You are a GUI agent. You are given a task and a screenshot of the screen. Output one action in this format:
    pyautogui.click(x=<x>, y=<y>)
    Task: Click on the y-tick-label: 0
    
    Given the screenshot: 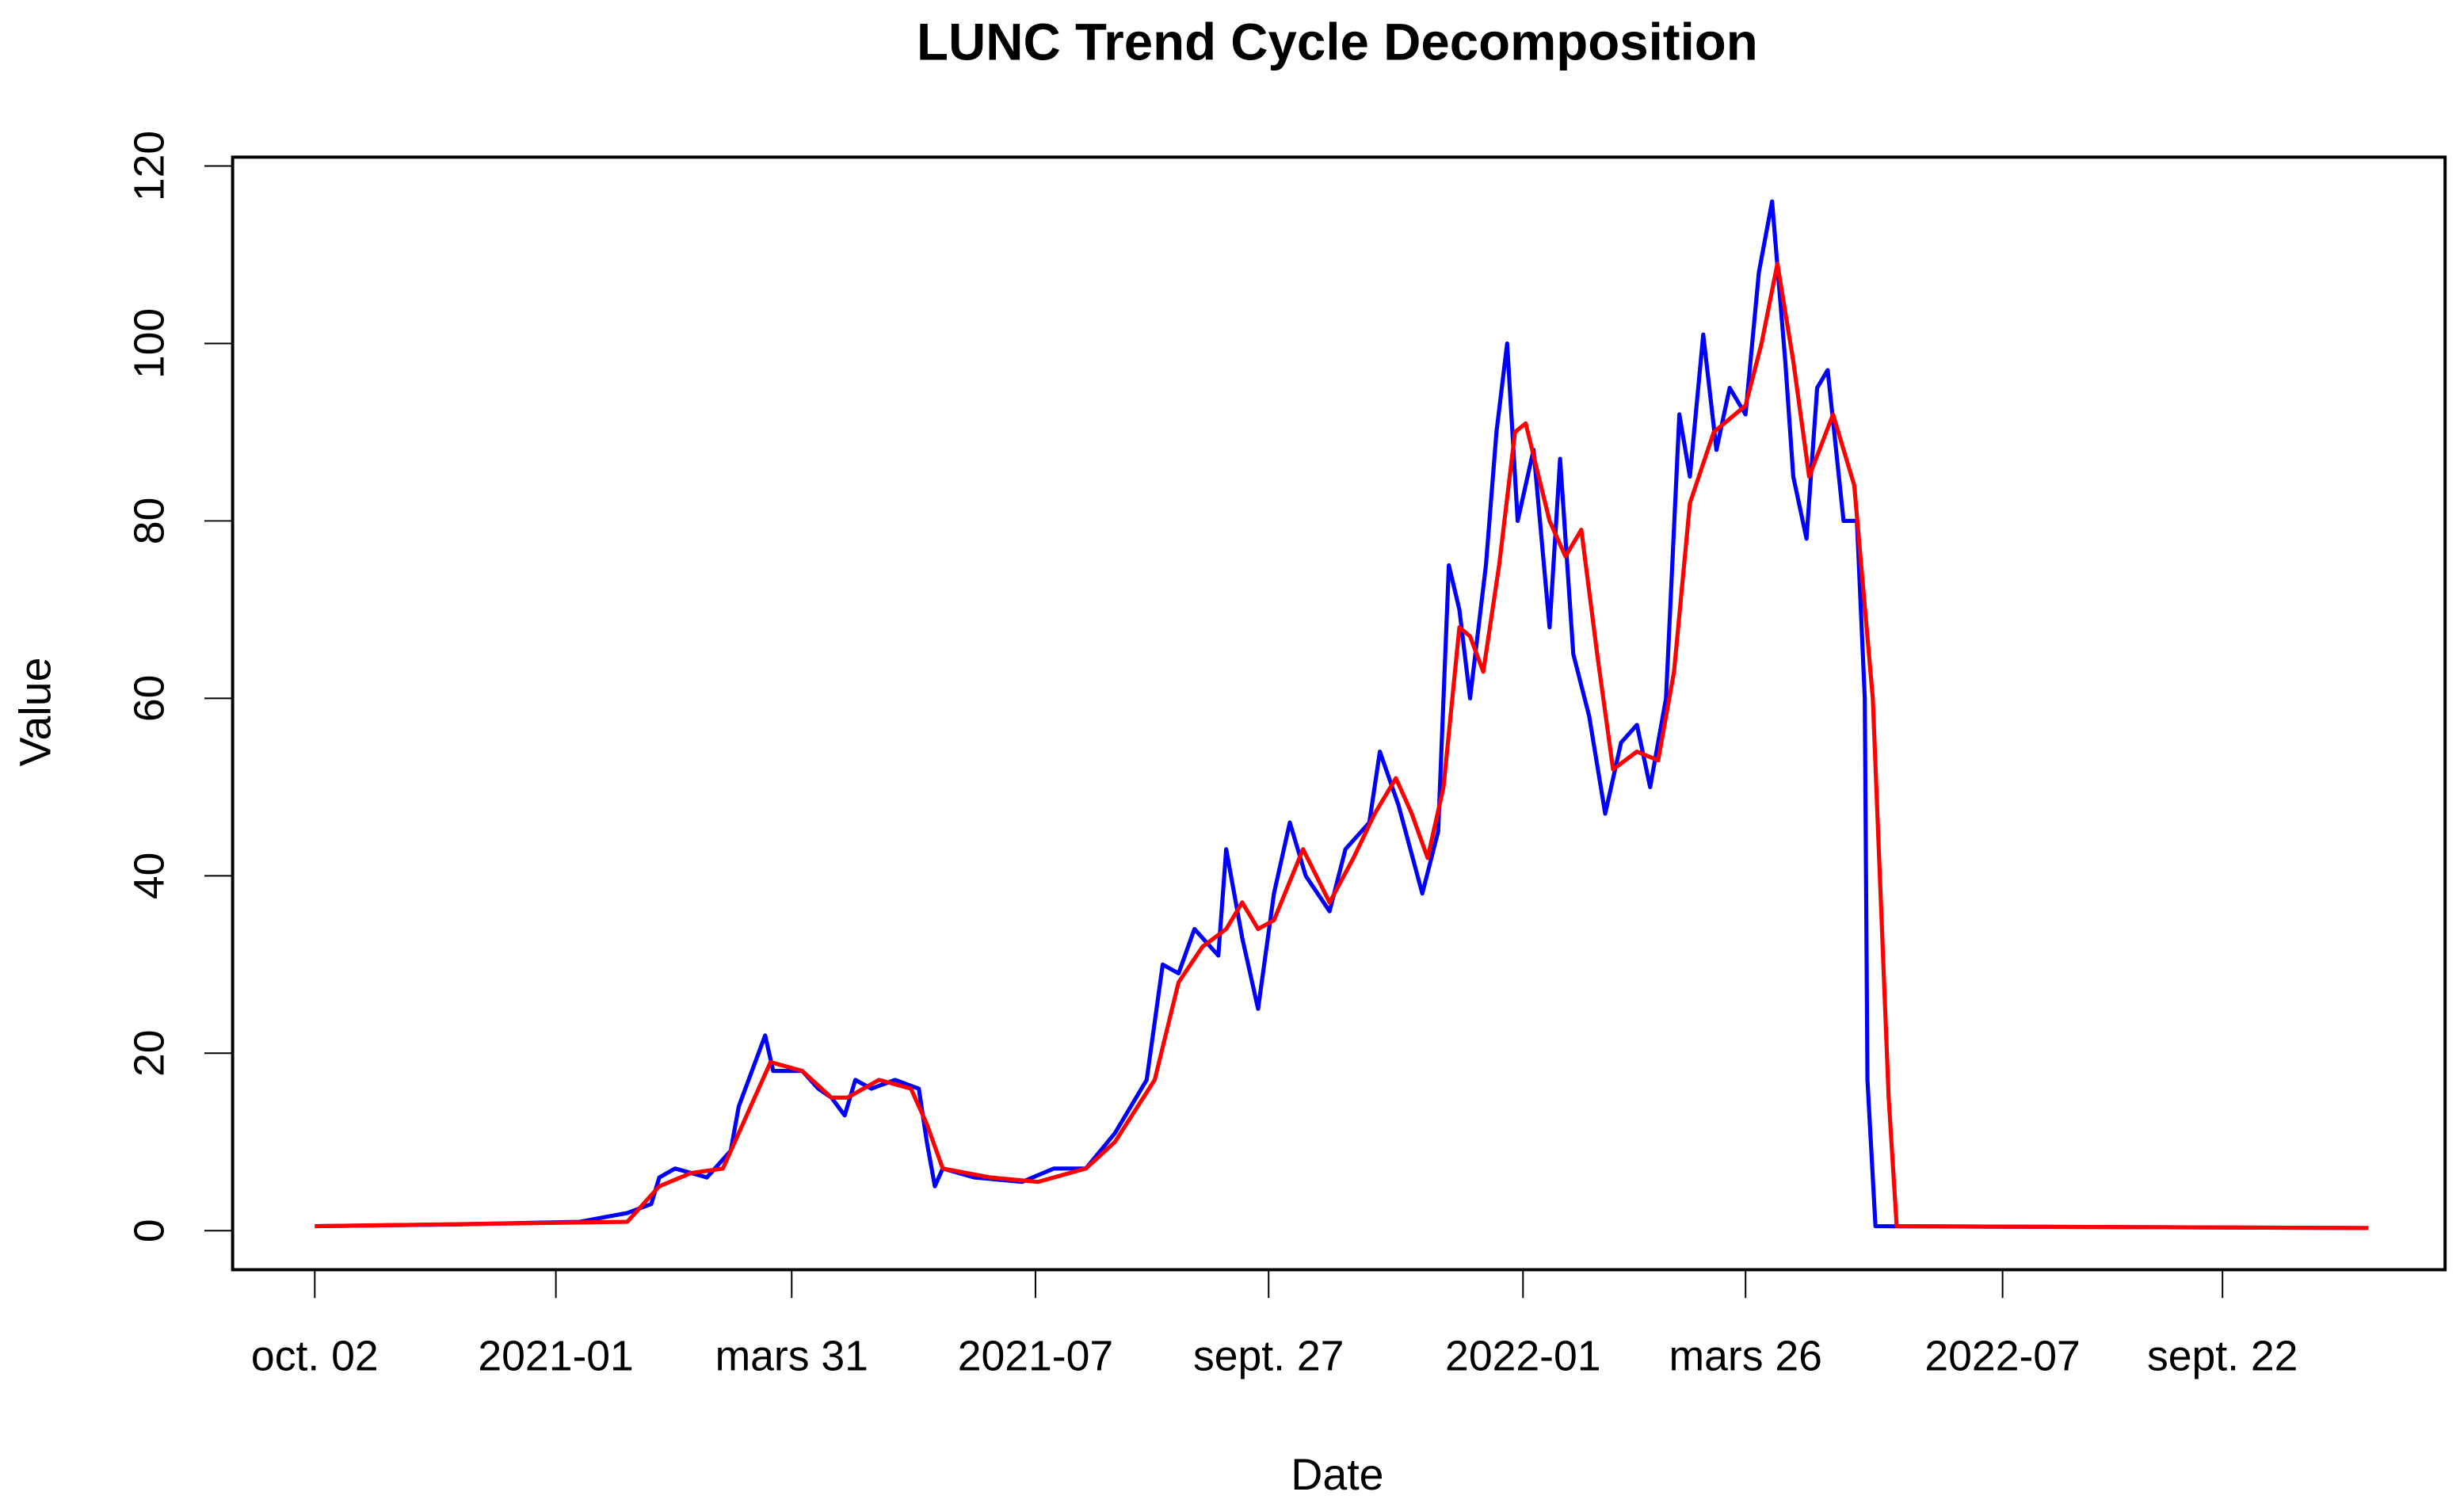 What is the action you would take?
    pyautogui.click(x=149, y=1230)
    